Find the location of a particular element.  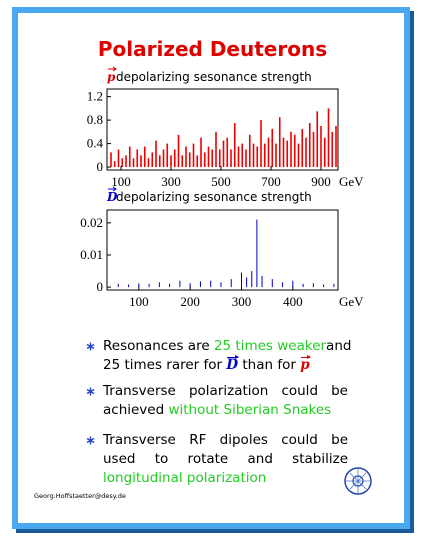

text-run: Resonances are is located at coordinates (158, 346).